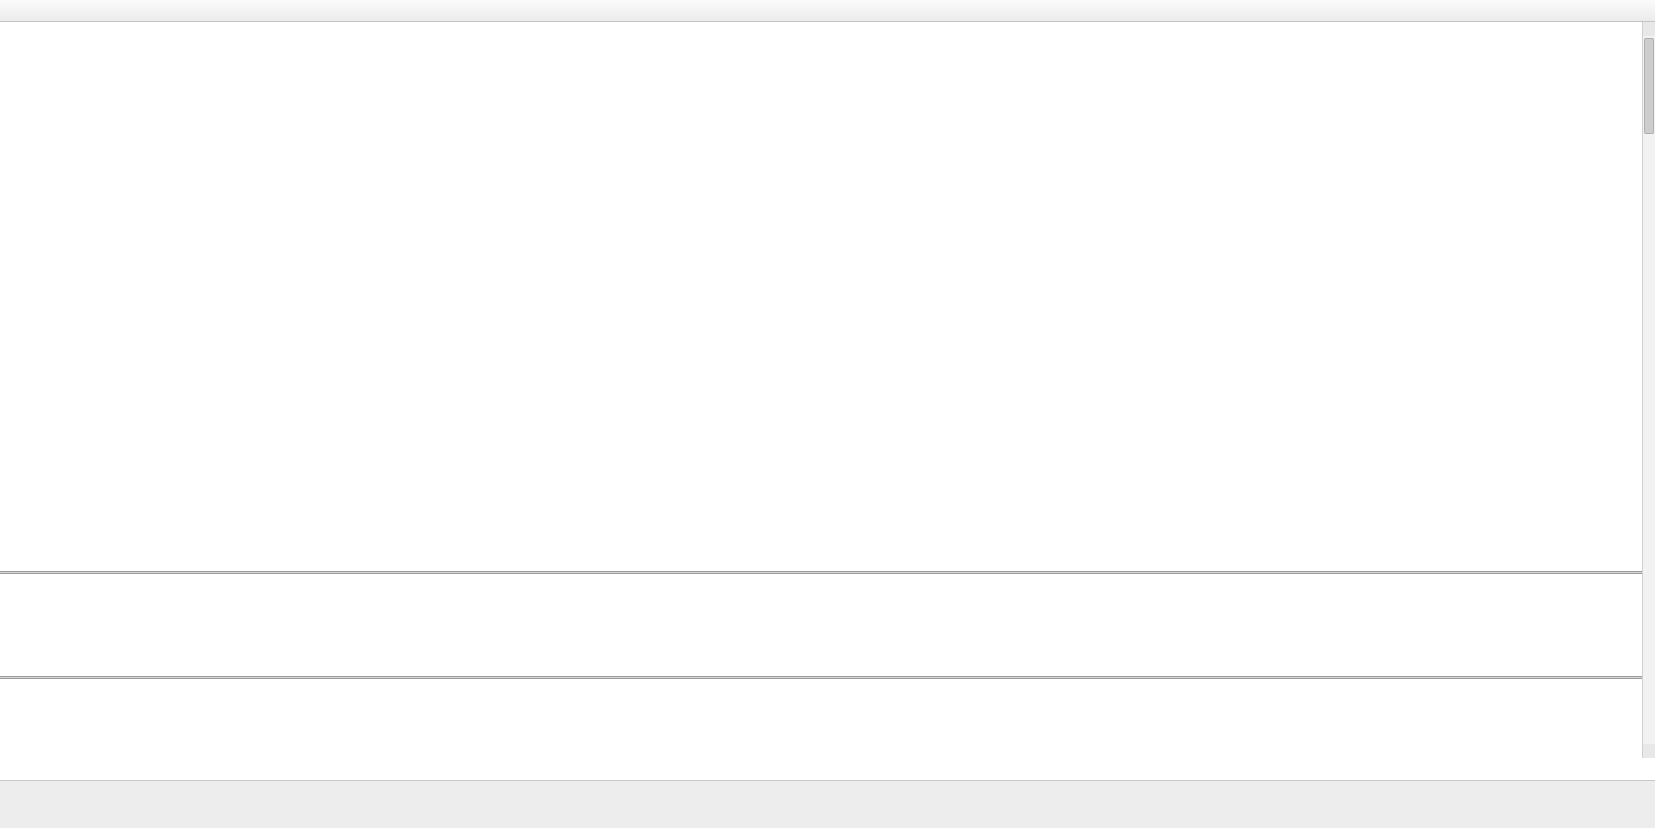 The width and height of the screenshot is (1655, 828). What do you see at coordinates (12, 582) in the screenshot?
I see `macd-header` at bounding box center [12, 582].